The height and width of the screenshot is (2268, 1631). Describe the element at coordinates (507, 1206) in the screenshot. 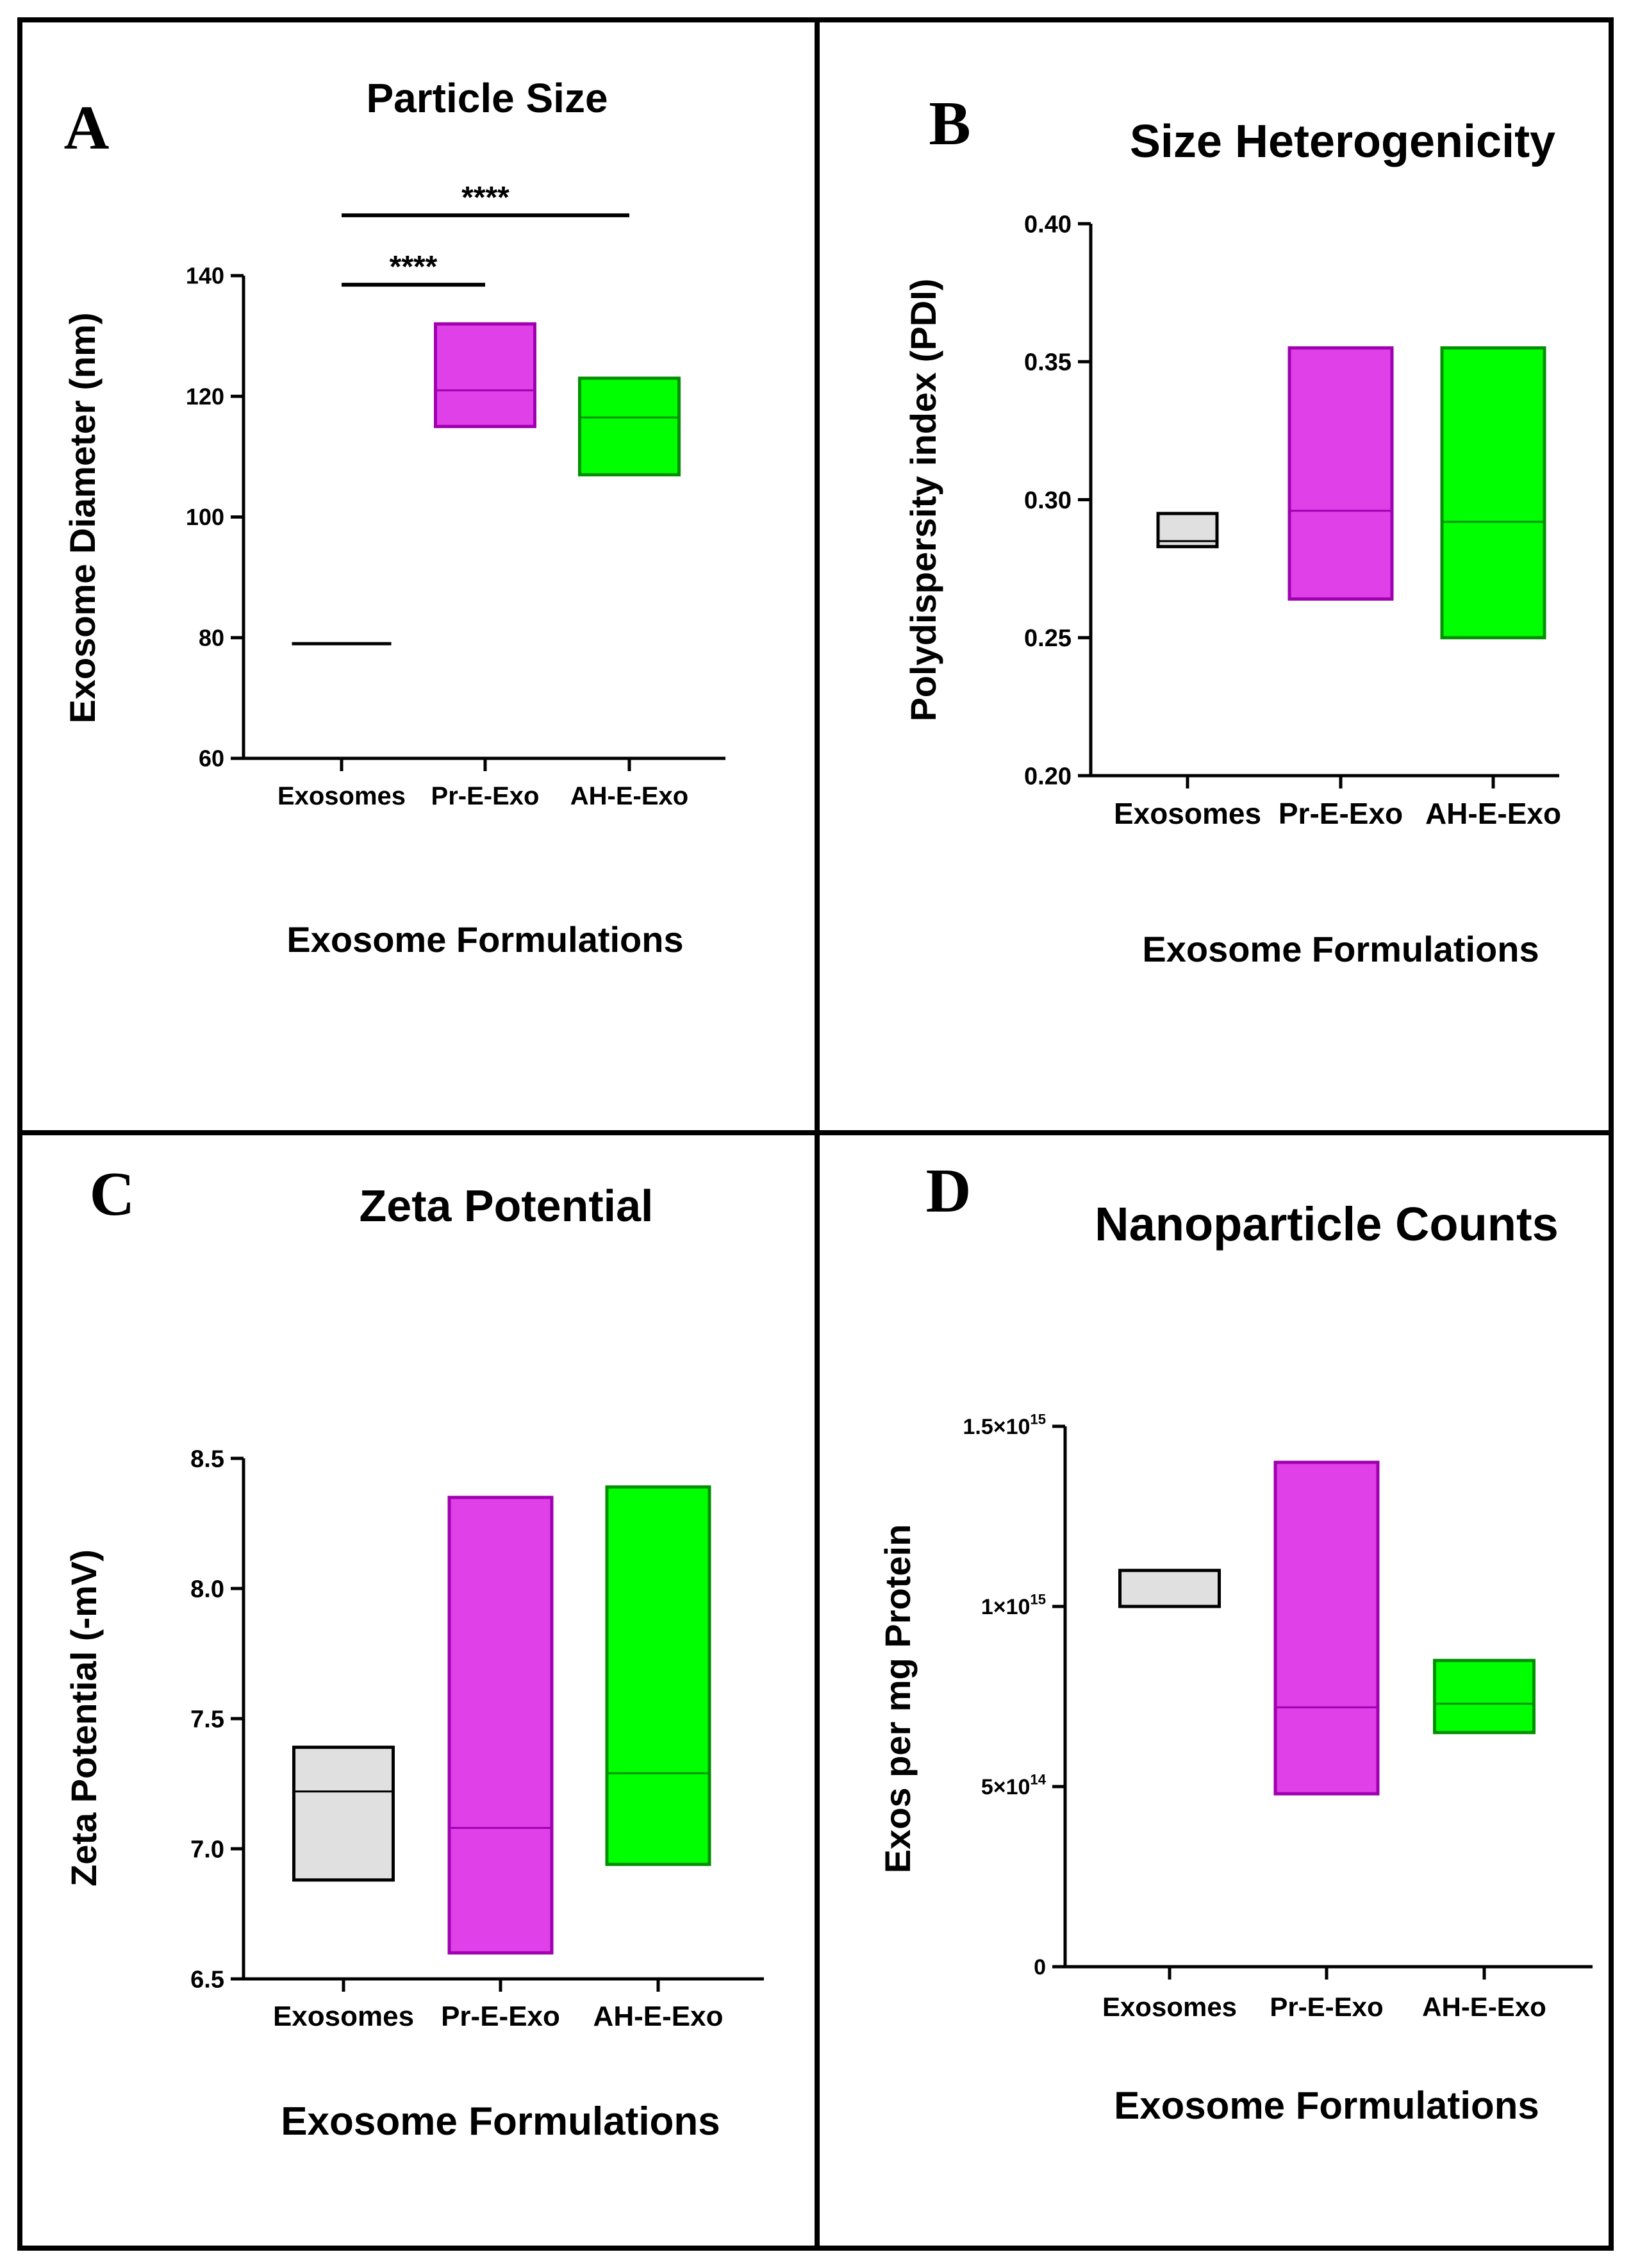

I see `chart-title: Zeta Potential` at that location.